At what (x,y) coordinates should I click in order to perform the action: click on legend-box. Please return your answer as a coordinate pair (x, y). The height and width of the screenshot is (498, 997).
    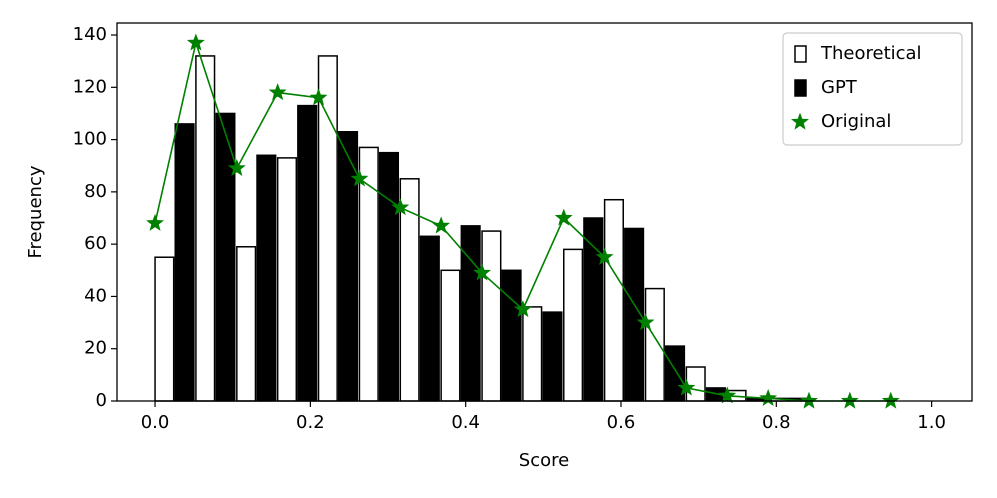
    Looking at the image, I should click on (872, 89).